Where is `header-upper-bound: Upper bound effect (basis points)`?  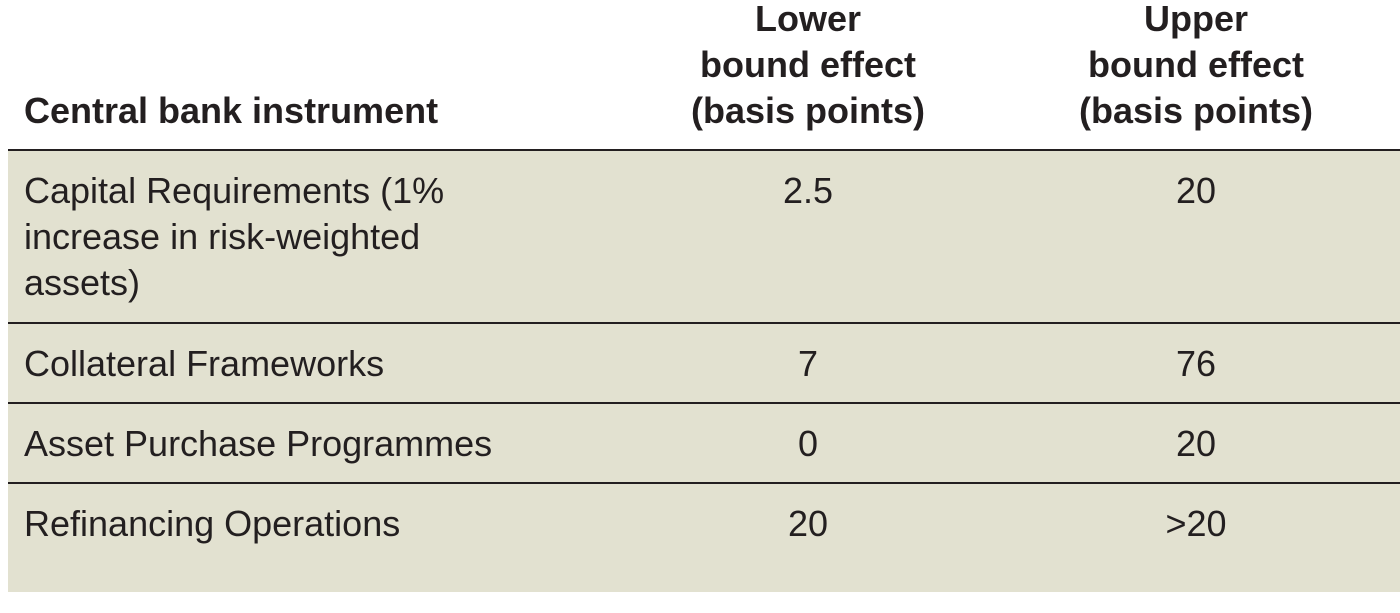
header-upper-bound: Upper bound effect (basis points) is located at coordinates (1196, 65).